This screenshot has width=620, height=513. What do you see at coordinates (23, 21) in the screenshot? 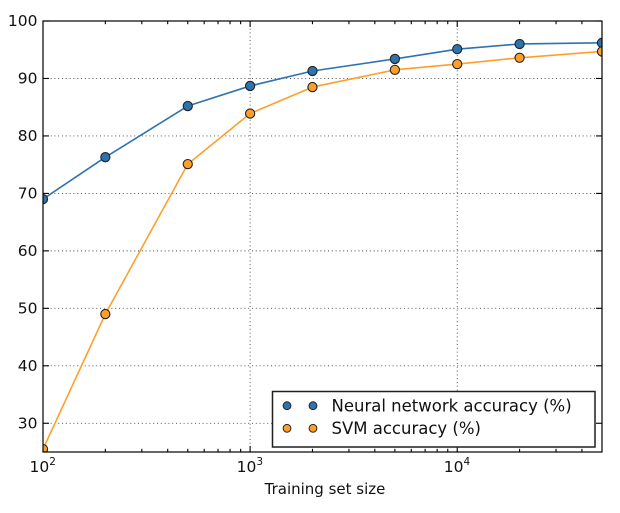
I see `y-tick-label: 100` at bounding box center [23, 21].